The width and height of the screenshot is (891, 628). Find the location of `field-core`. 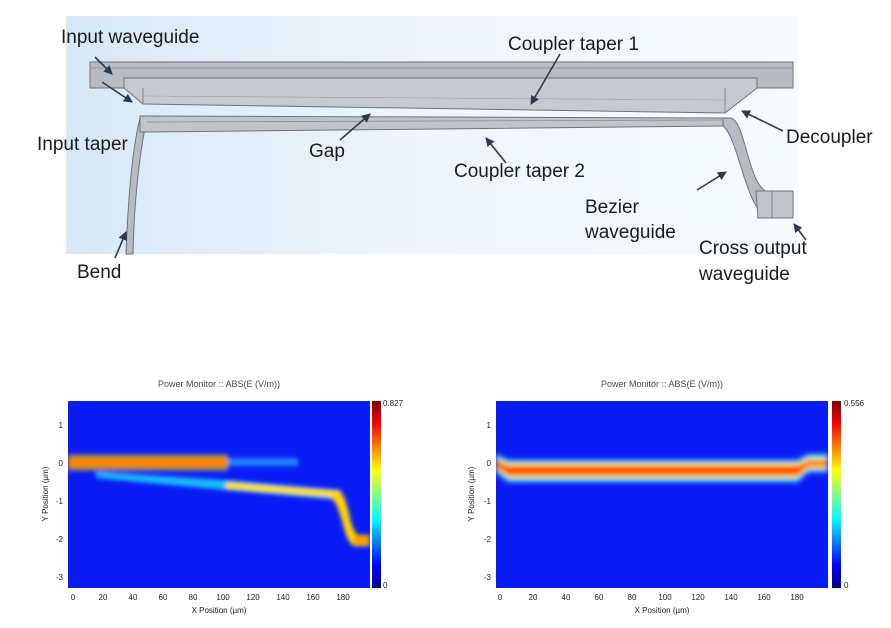

field-core is located at coordinates (662, 468).